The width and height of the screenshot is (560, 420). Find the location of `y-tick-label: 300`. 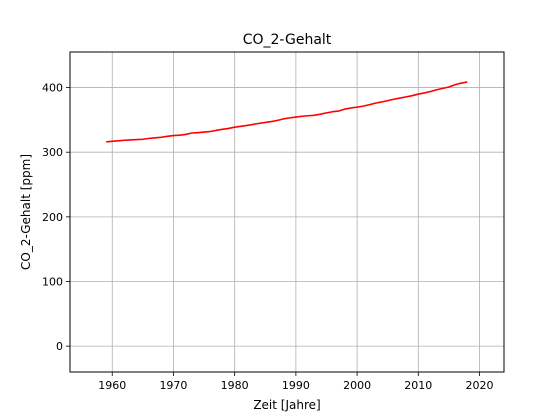

y-tick-label: 300 is located at coordinates (52, 152).